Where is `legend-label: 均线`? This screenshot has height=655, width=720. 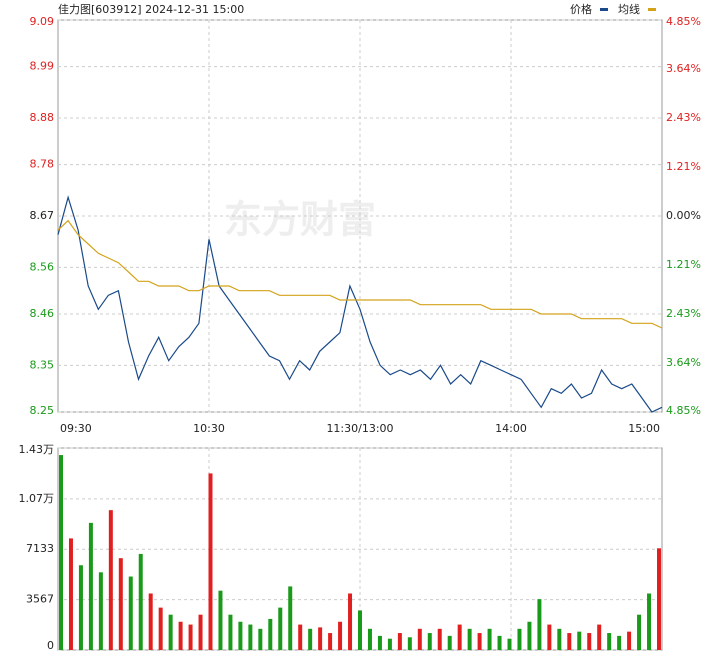 legend-label: 均线 is located at coordinates (629, 9).